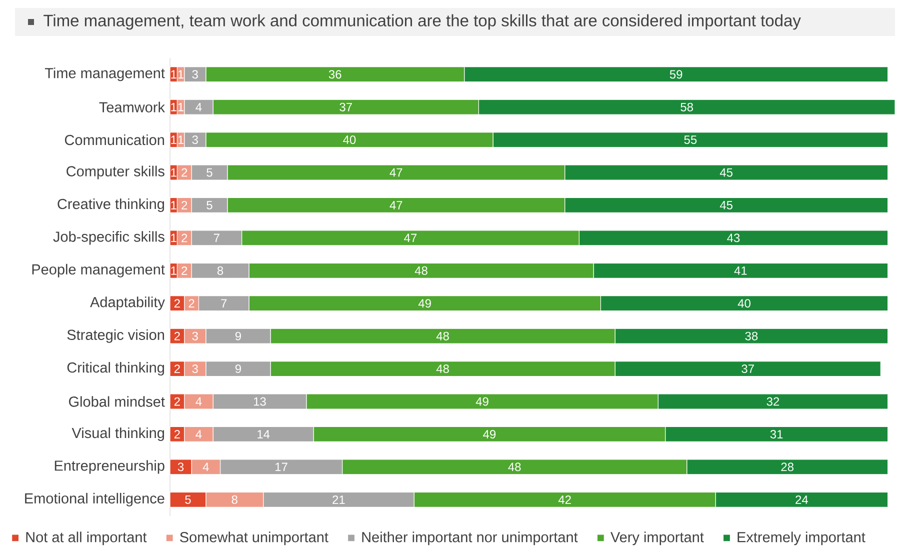  Describe the element at coordinates (773, 401) in the screenshot. I see `data-label: 32` at that location.